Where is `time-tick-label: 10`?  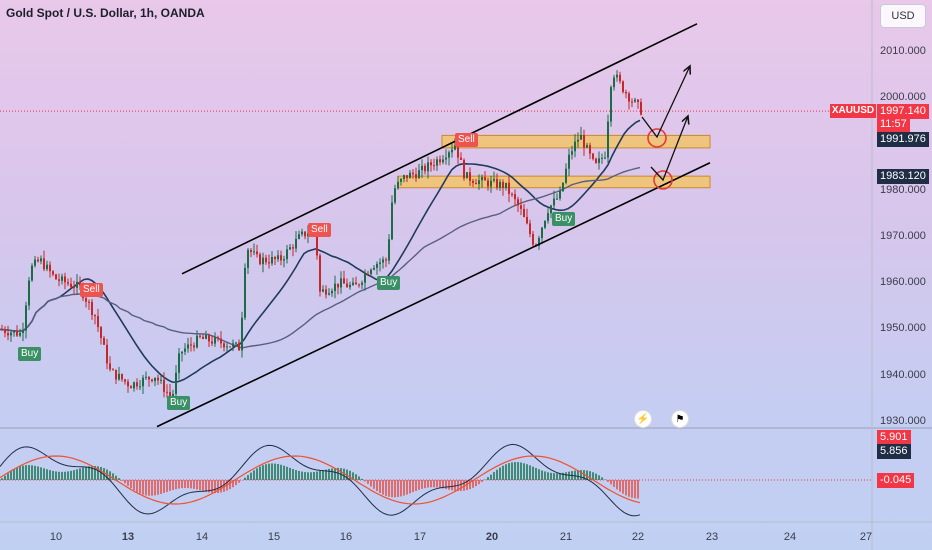
time-tick-label: 10 is located at coordinates (56, 537).